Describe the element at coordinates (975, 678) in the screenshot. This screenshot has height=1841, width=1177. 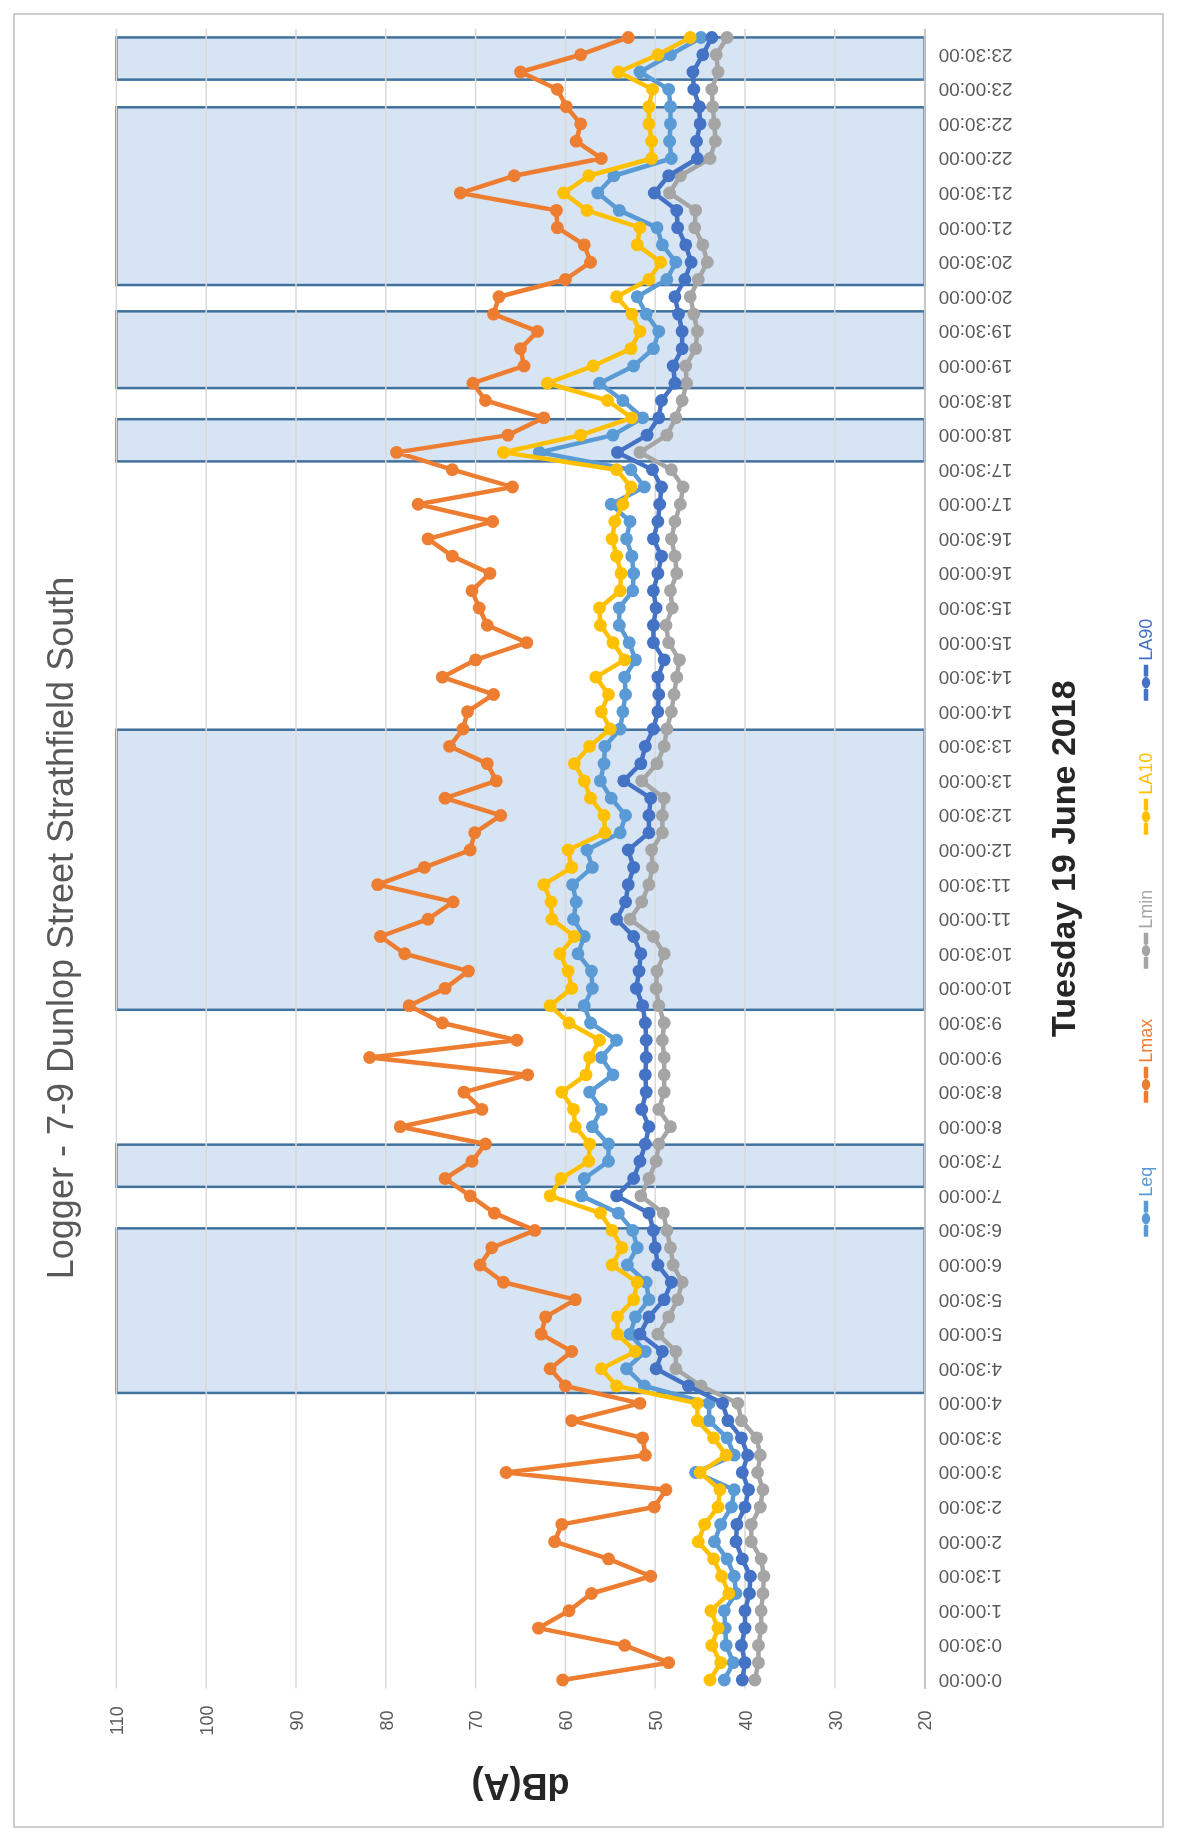
I see `y-tick-label: 14:30:00` at that location.